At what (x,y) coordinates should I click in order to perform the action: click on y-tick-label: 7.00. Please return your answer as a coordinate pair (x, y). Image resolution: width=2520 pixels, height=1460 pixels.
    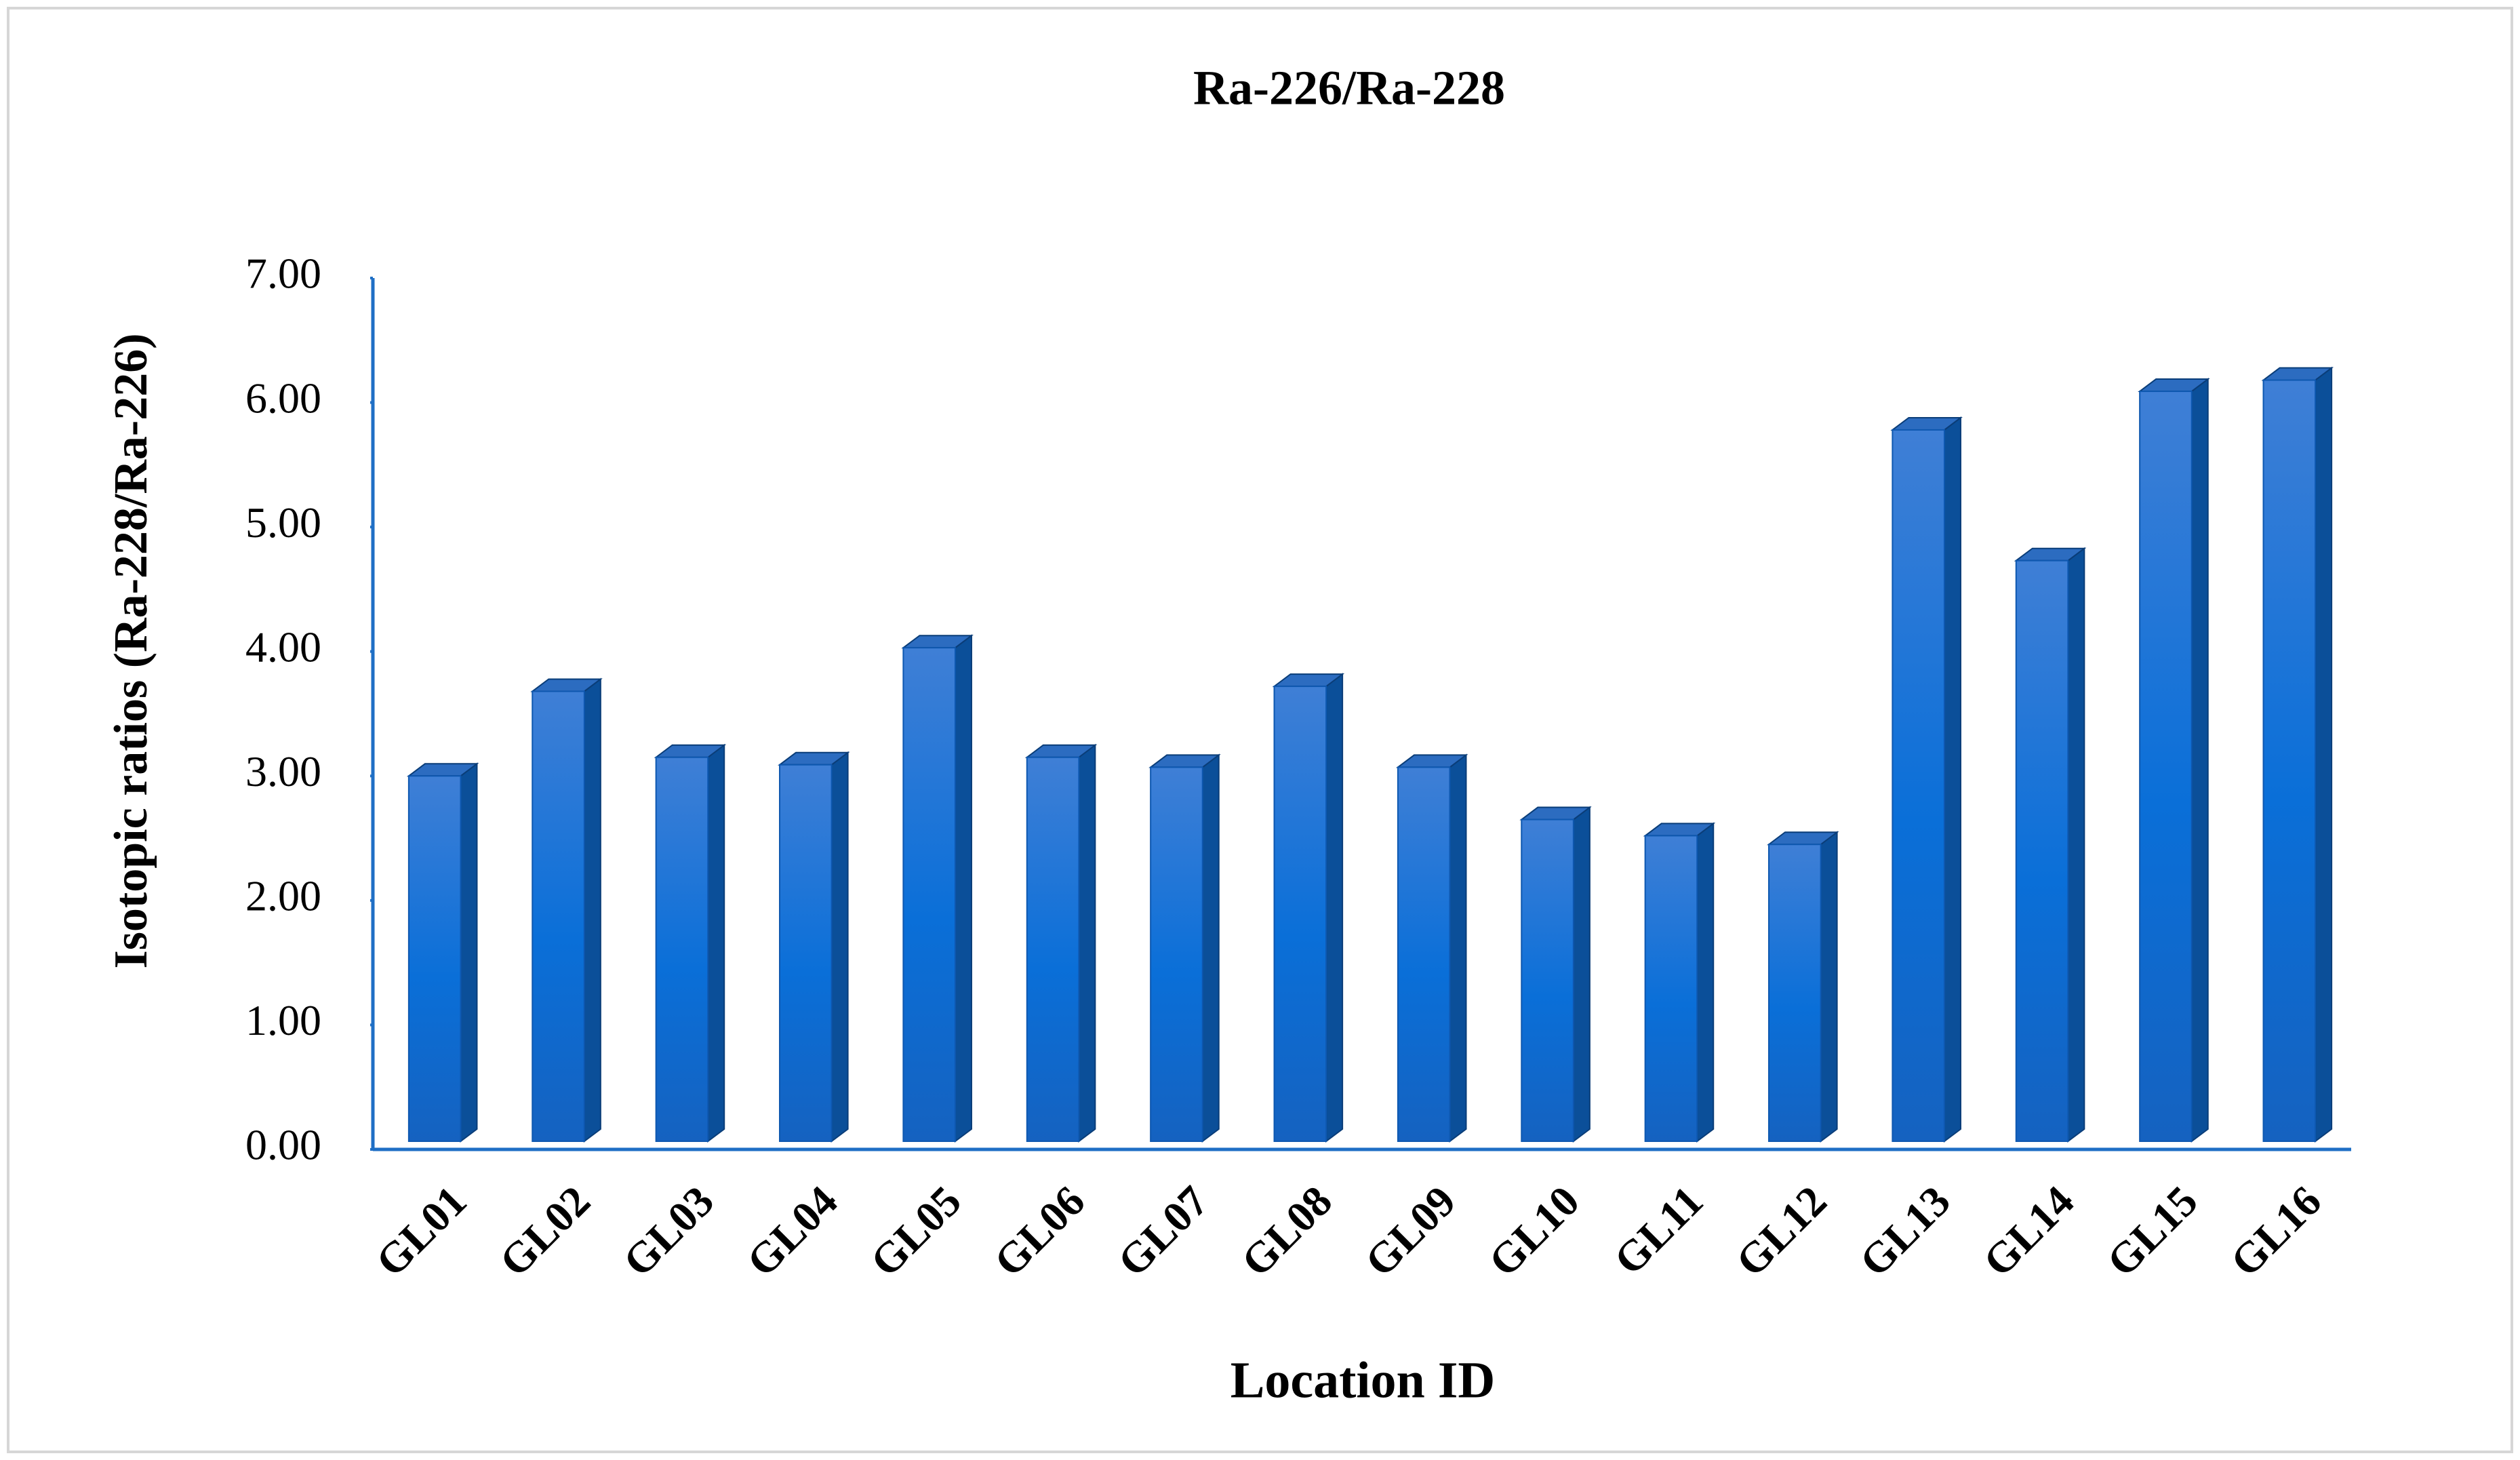
    Looking at the image, I should click on (283, 274).